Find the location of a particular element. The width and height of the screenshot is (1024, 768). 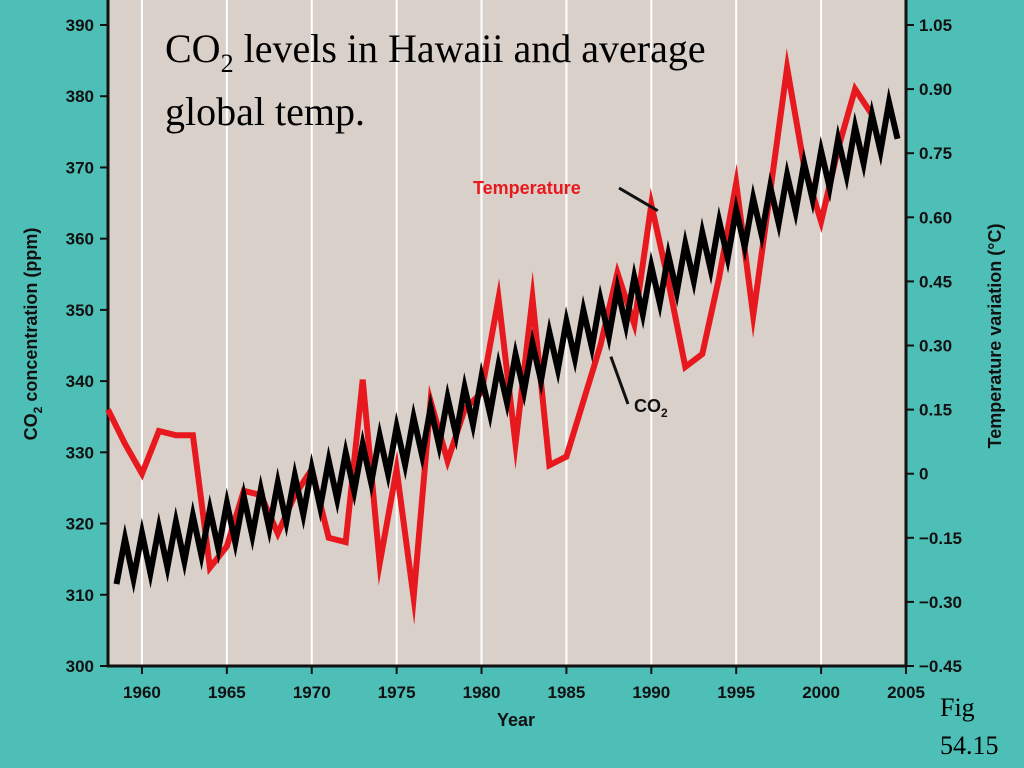

temperature-label: Temperature is located at coordinates (527, 188).